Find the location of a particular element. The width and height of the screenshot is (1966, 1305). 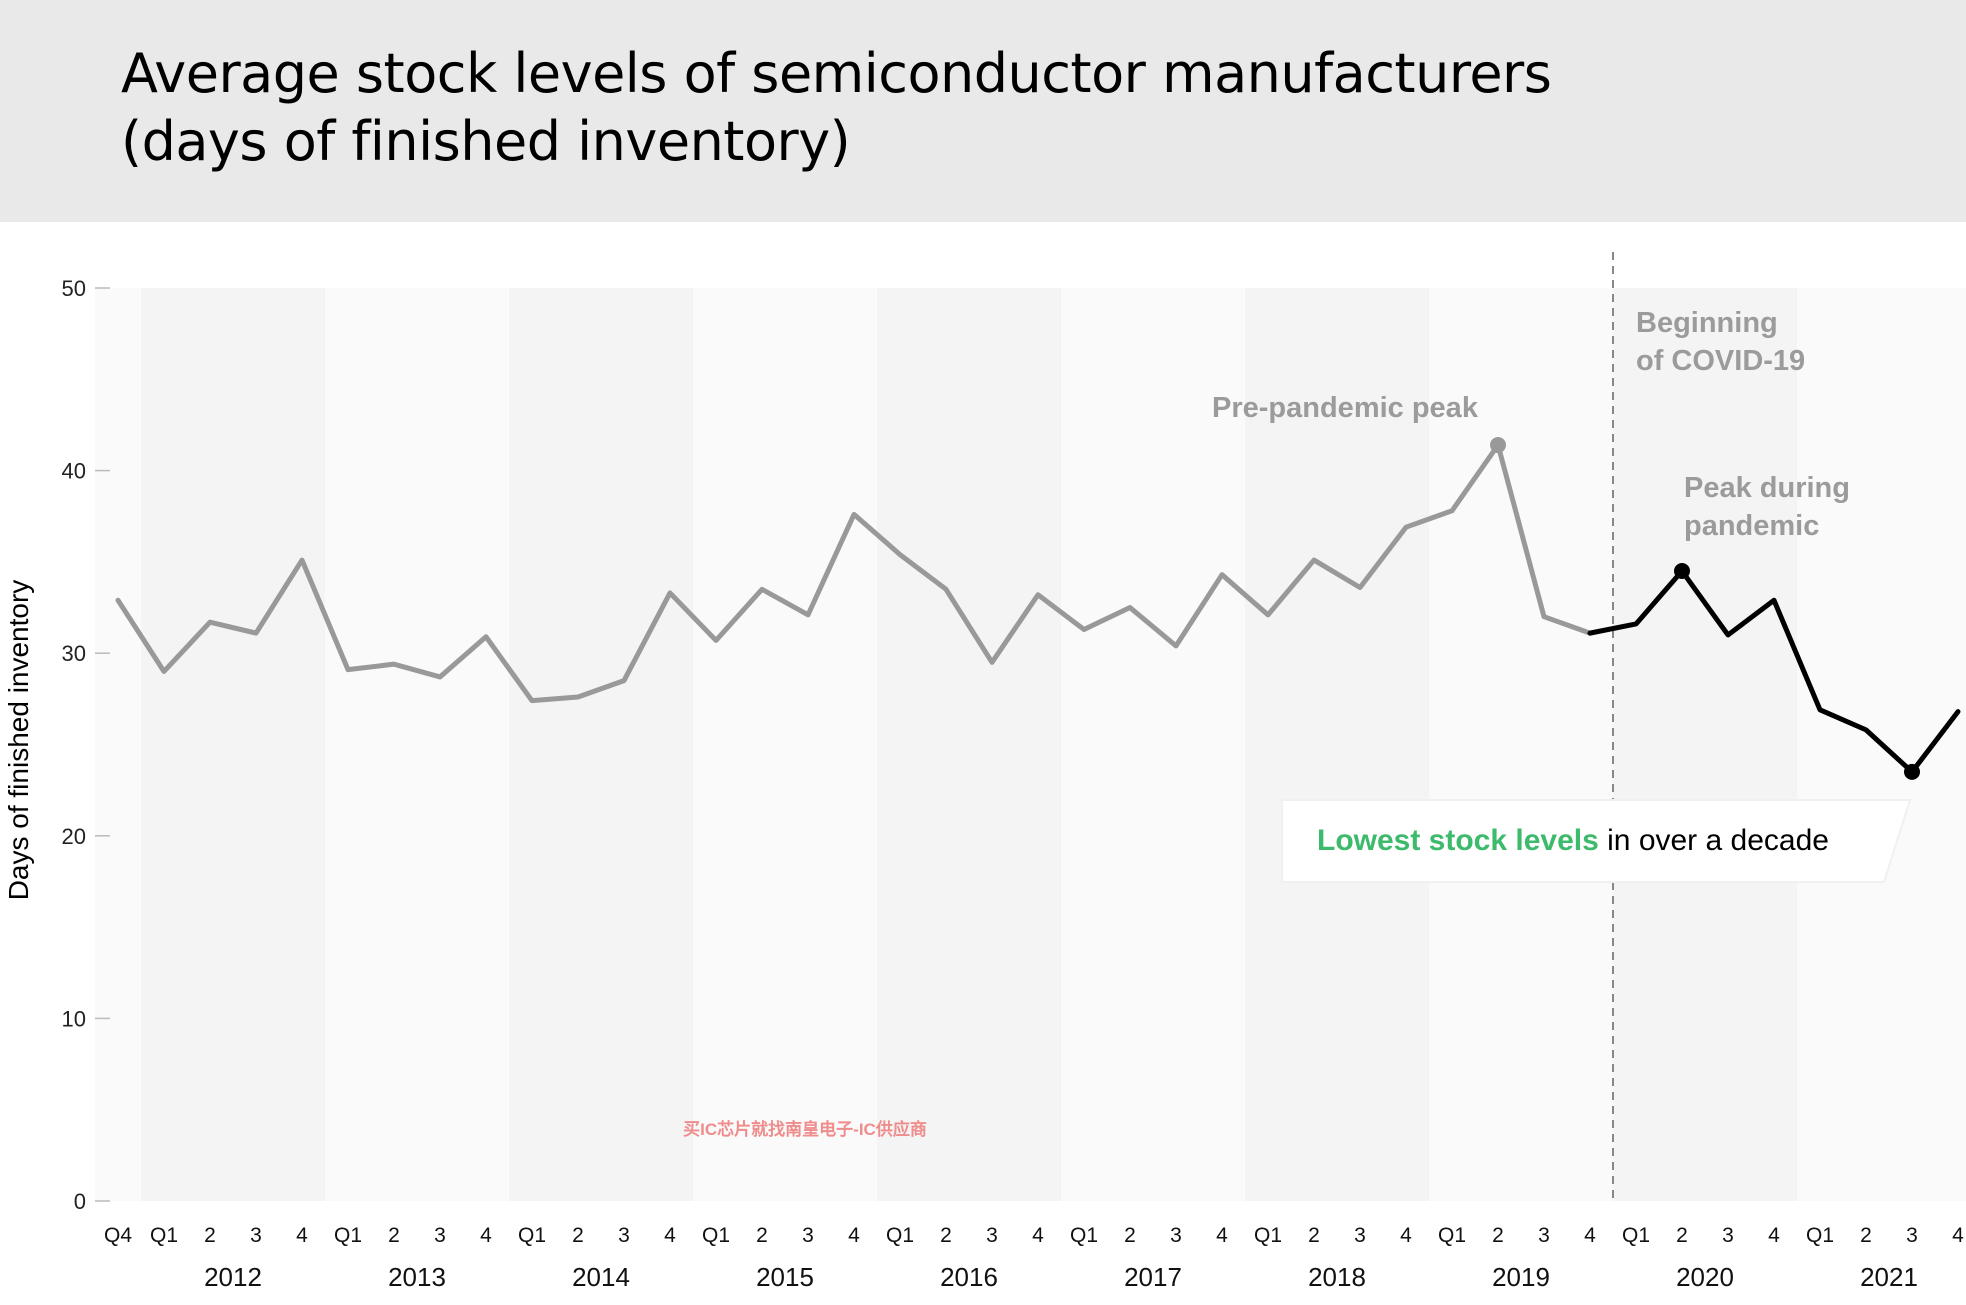

band-2017 is located at coordinates (1153, 744).